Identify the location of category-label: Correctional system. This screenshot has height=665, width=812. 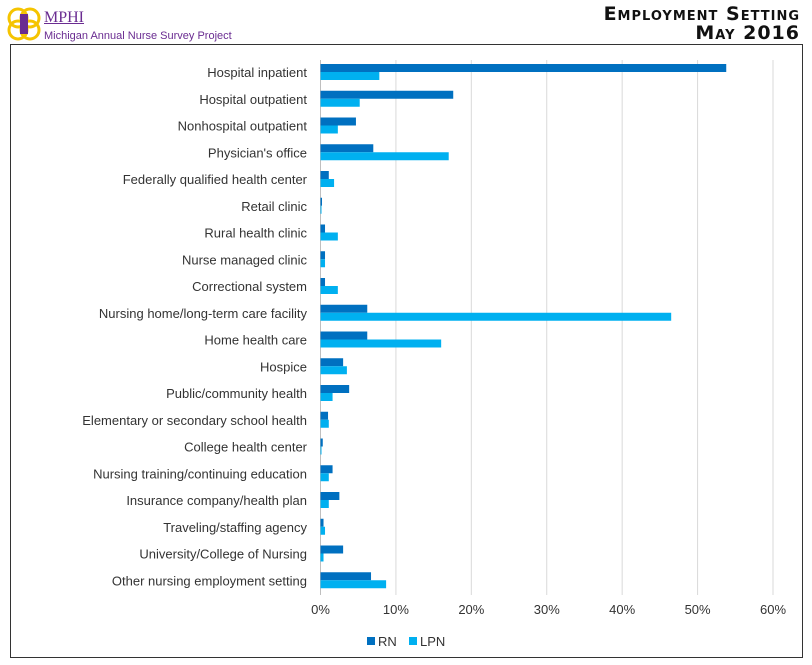
(249, 286).